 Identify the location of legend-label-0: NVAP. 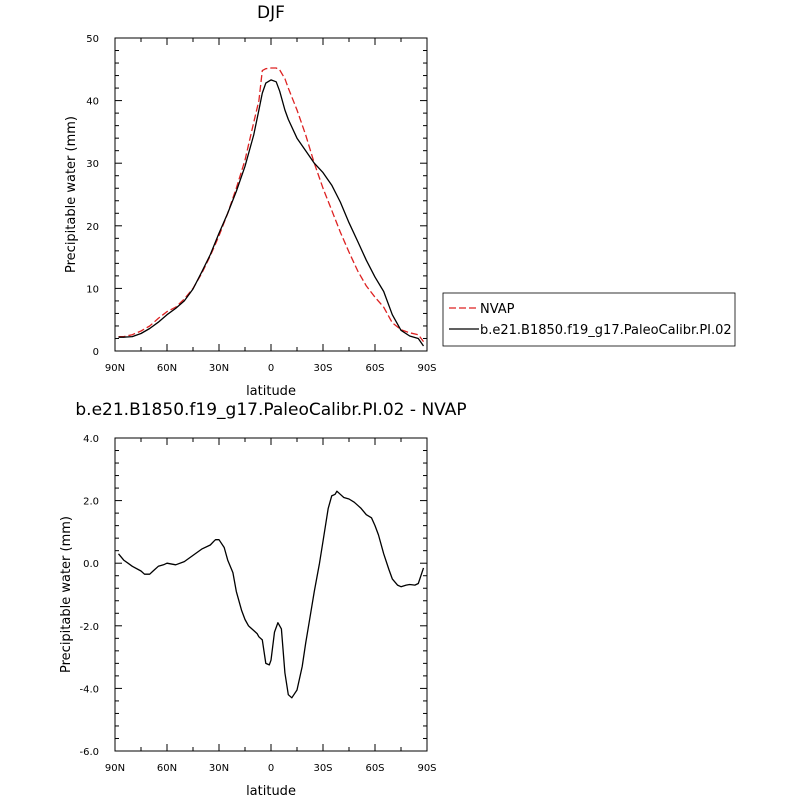
(497, 309).